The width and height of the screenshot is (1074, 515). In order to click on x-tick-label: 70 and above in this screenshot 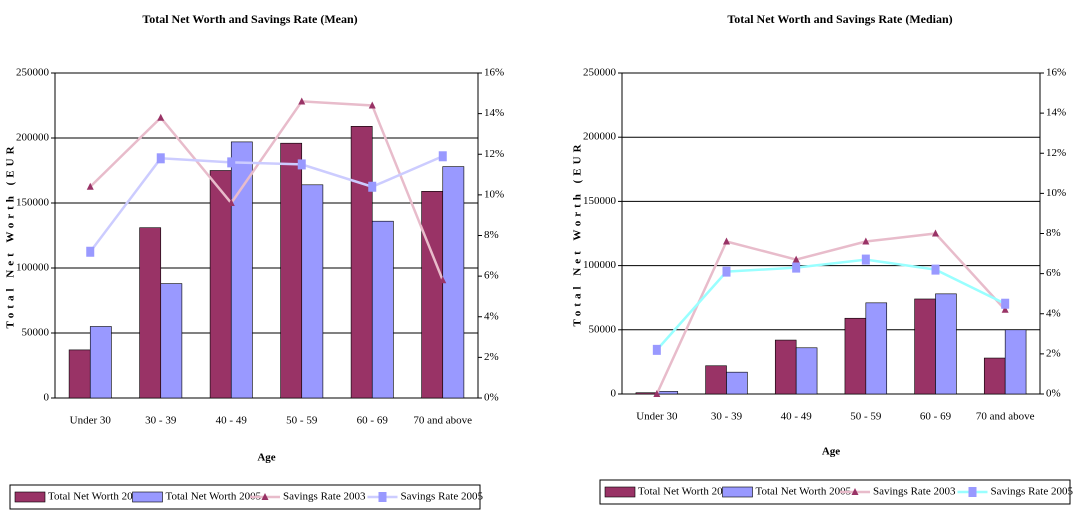, I will do `click(442, 421)`.